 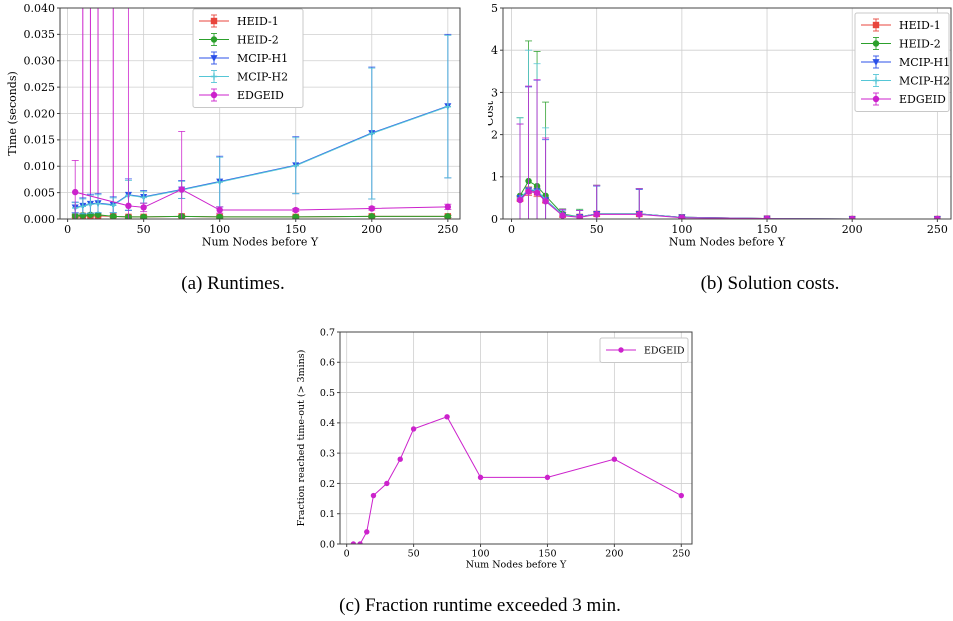 What do you see at coordinates (770, 283) in the screenshot?
I see `caption-b: (b) Solution costs.` at bounding box center [770, 283].